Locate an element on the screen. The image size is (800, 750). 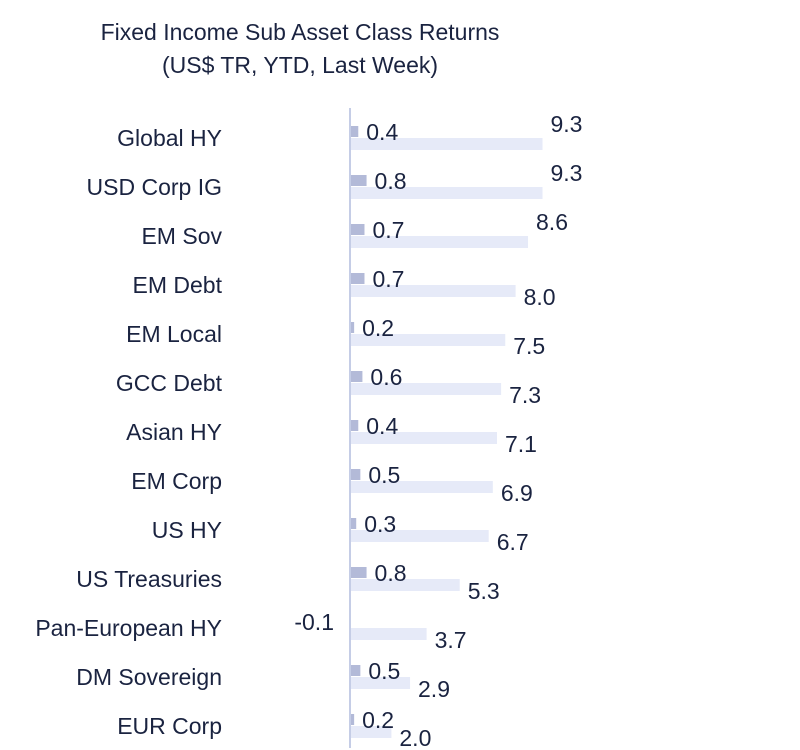
category-label: Global HY is located at coordinates (169, 138).